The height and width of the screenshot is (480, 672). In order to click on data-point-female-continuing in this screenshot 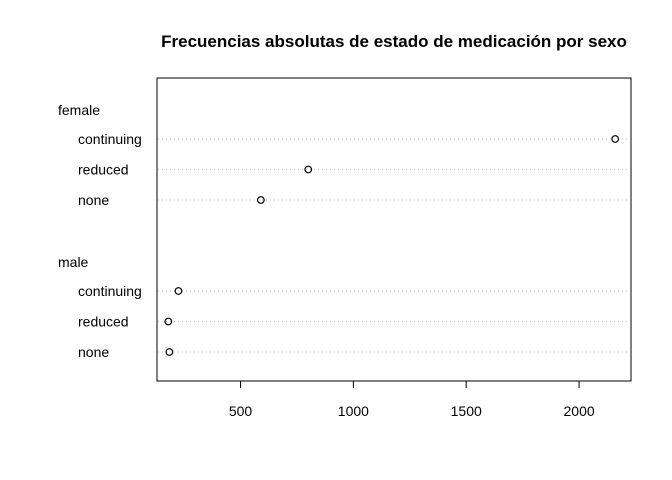, I will do `click(615, 139)`.